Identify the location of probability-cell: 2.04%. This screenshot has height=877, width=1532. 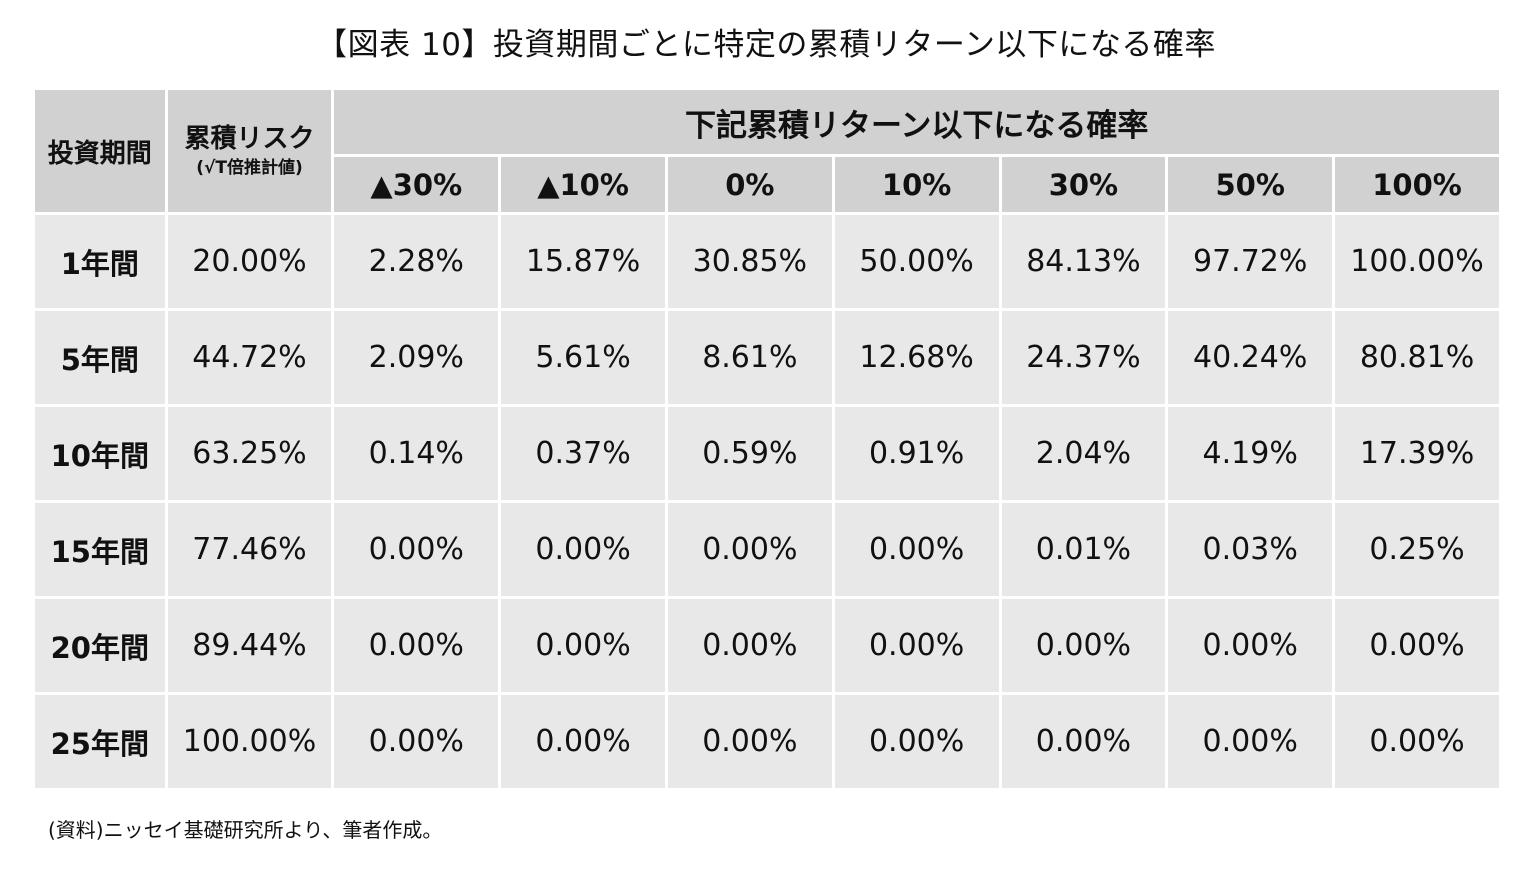
(1083, 453).